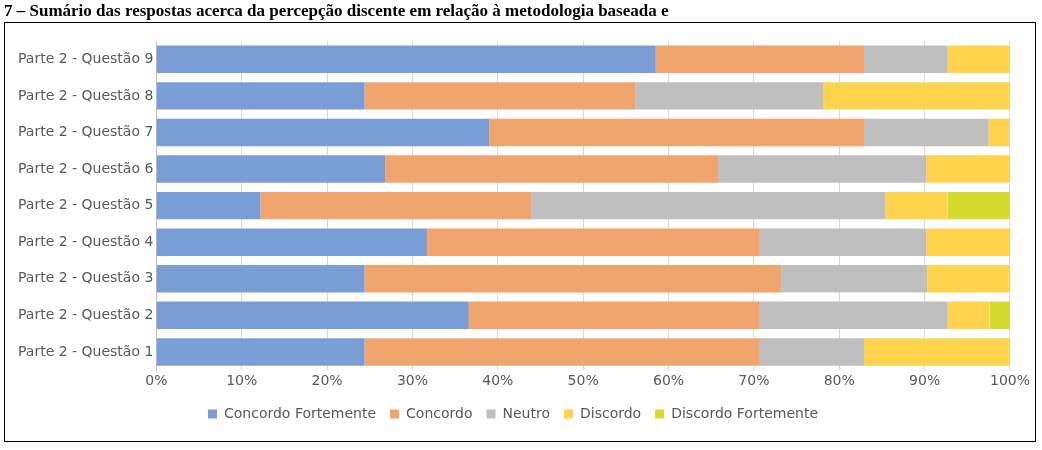 This screenshot has width=1042, height=450. I want to click on legend-label: Concordo, so click(439, 412).